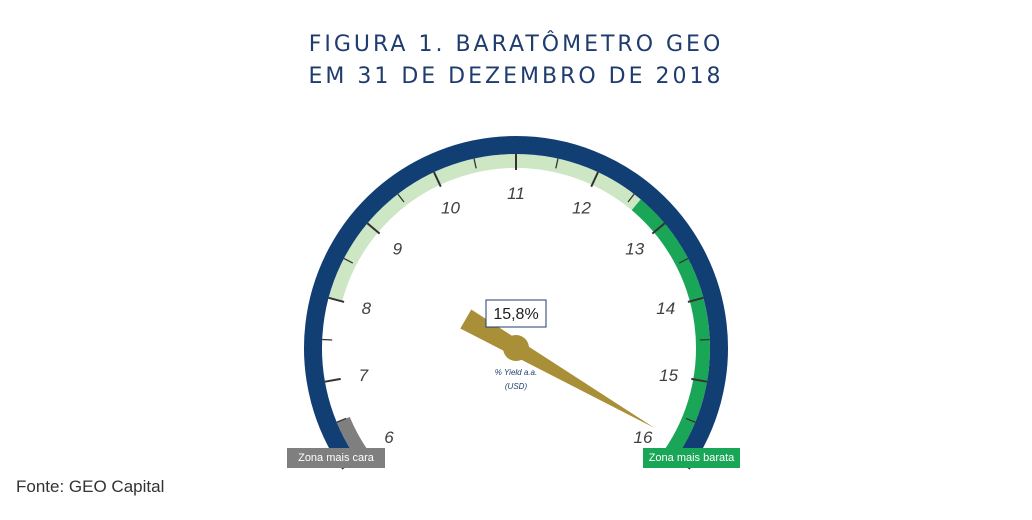  I want to click on gauge-tick-label: 13, so click(634, 248).